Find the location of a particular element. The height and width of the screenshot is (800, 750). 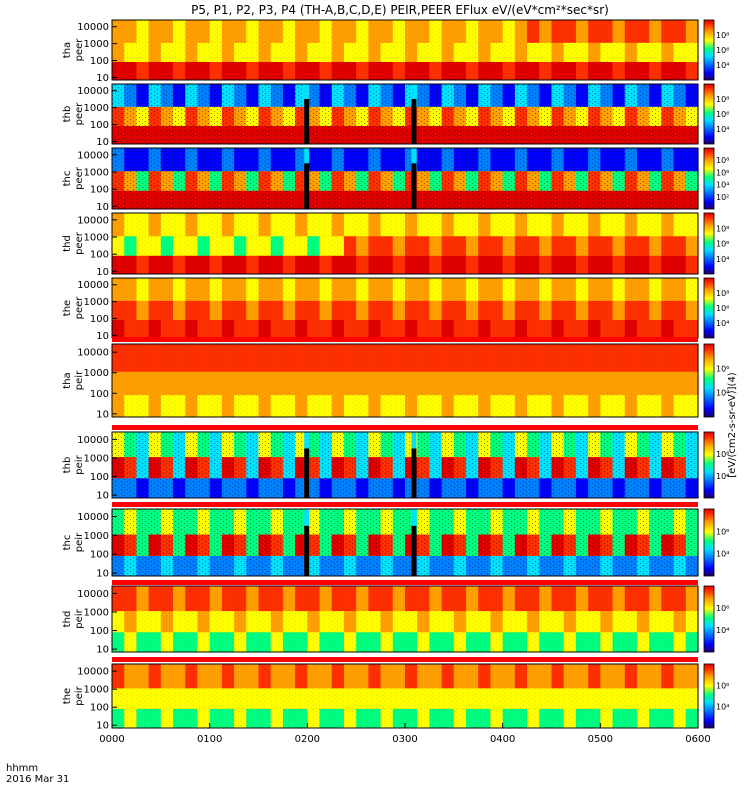

panel-probe-label: tha is located at coordinates (67, 50).